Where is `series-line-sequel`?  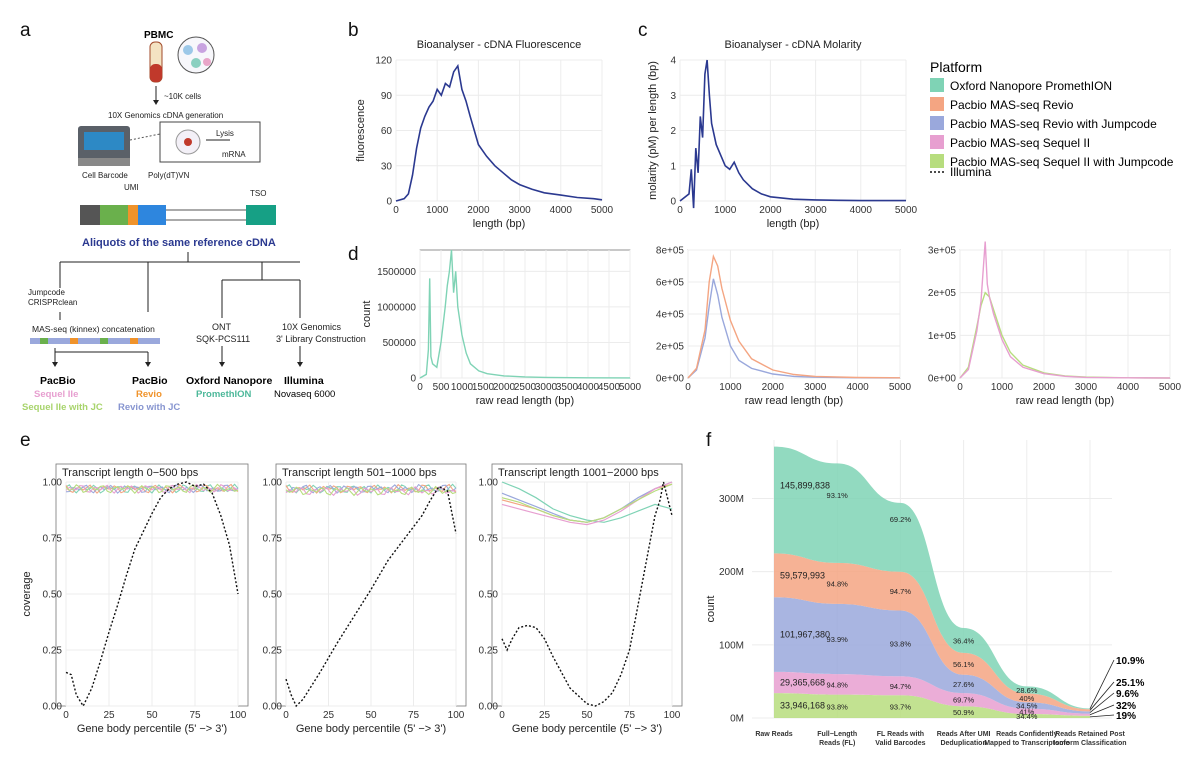
series-line-sequel is located at coordinates (1065, 310).